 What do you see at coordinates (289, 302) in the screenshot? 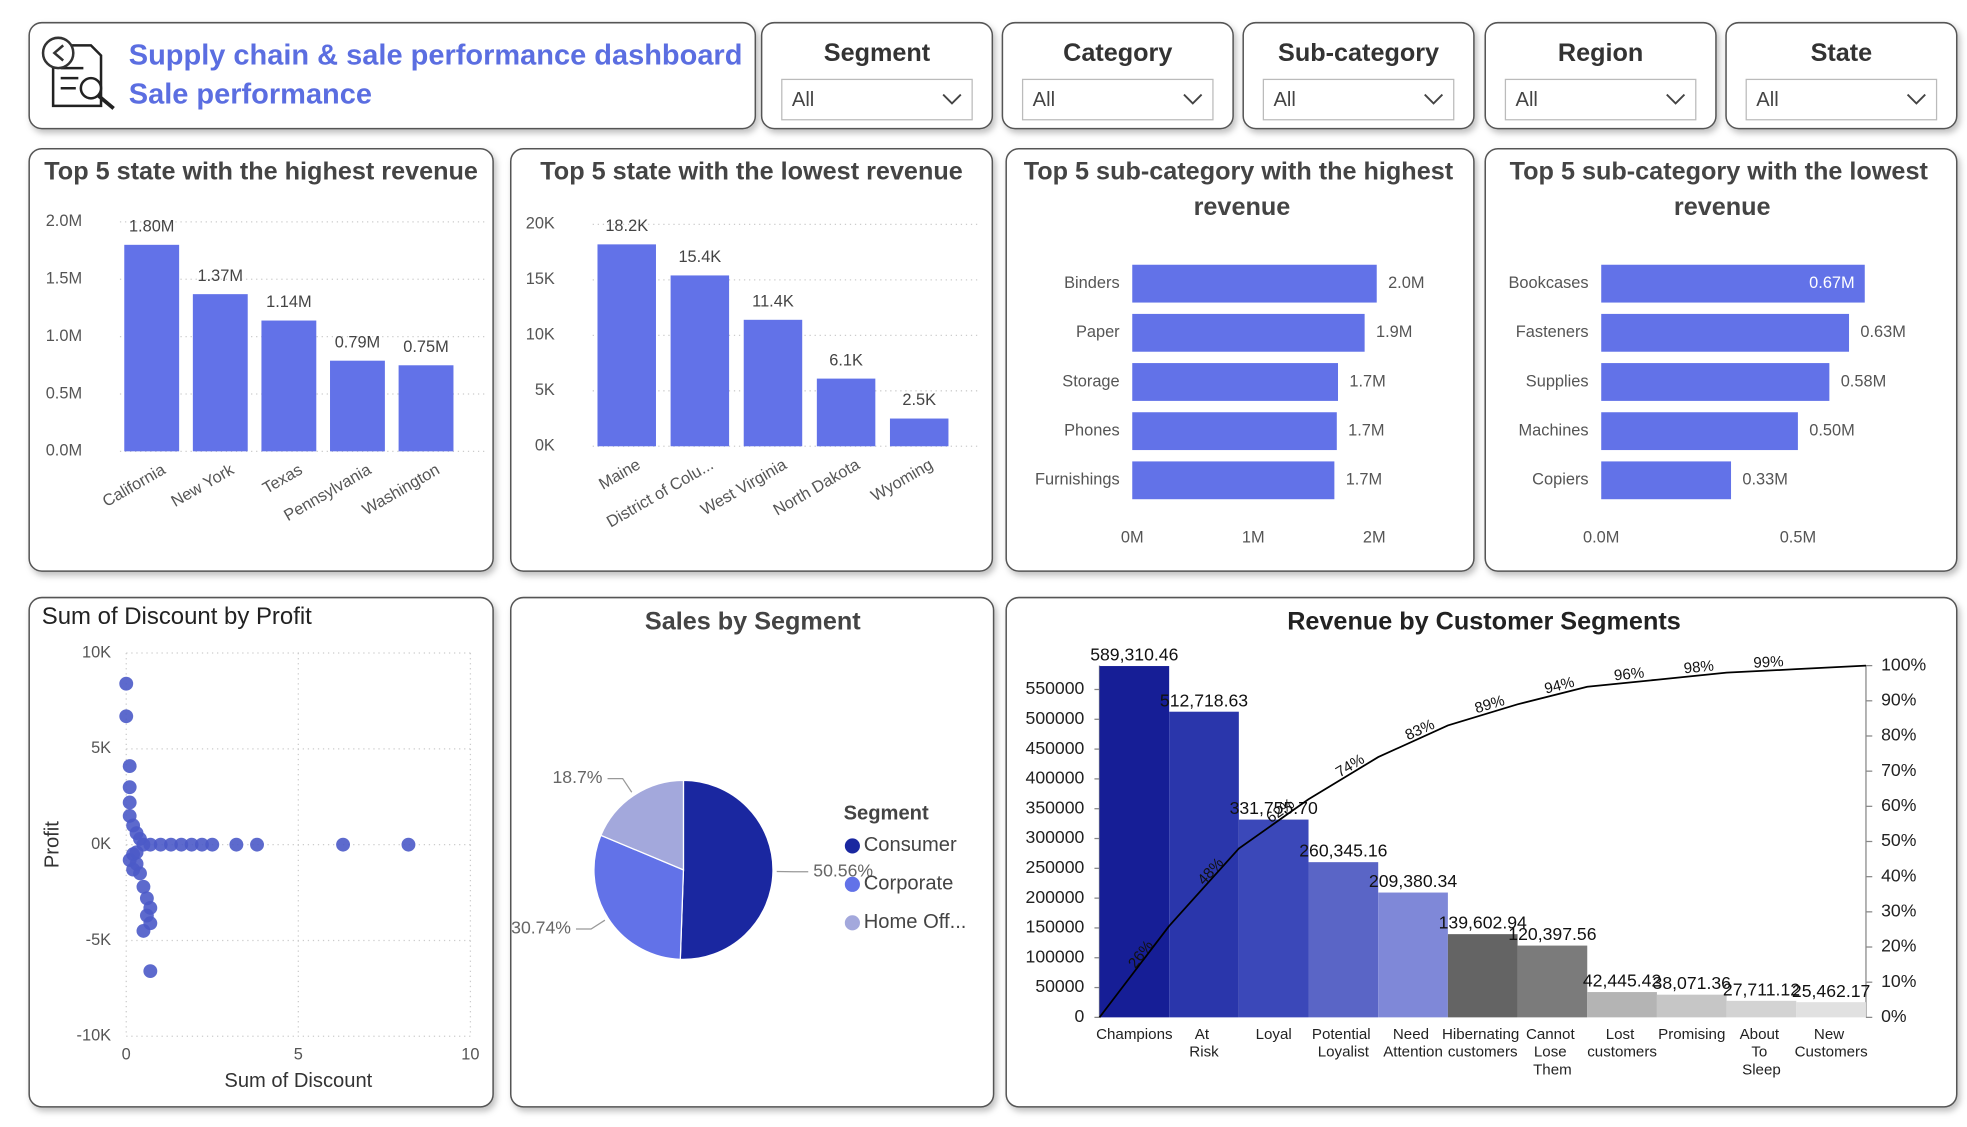
I see `value-label: 1.14M` at bounding box center [289, 302].